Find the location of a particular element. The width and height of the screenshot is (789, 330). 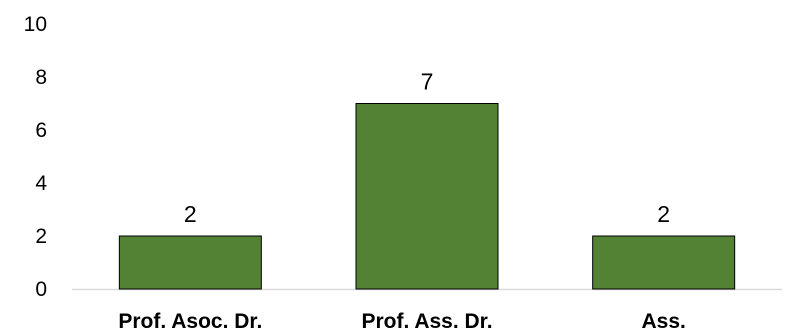

y-tick-label: 10 is located at coordinates (35, 24).